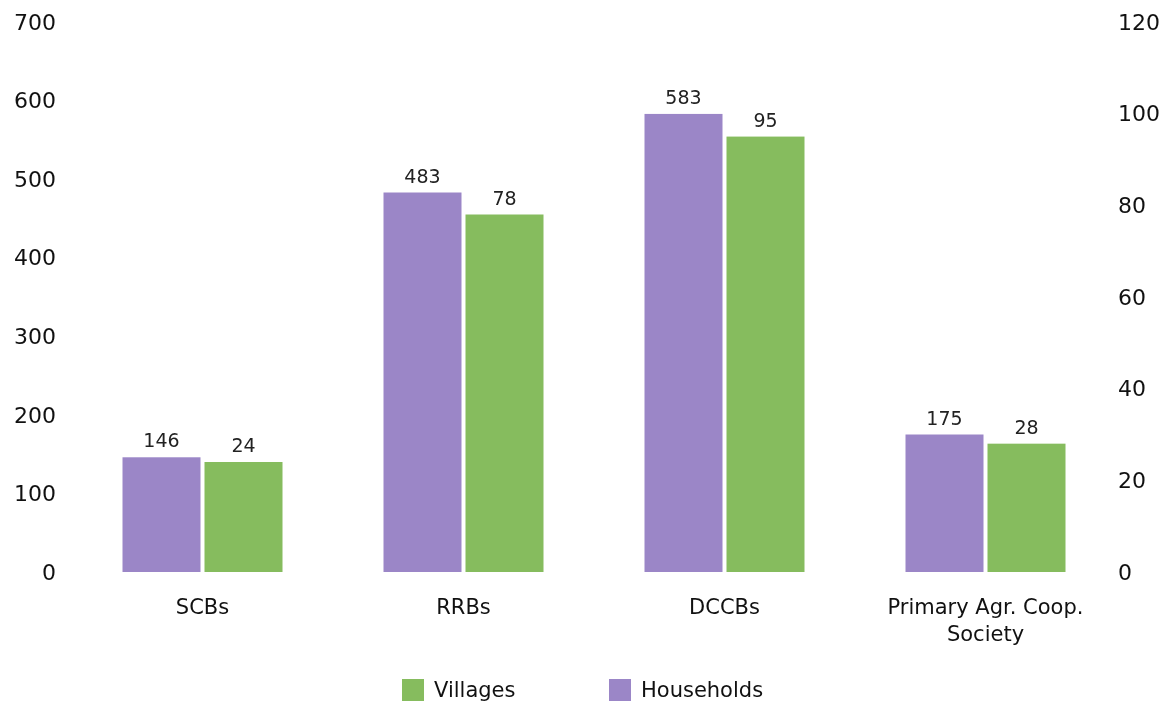  I want to click on y-tick-label: 700, so click(35, 22).